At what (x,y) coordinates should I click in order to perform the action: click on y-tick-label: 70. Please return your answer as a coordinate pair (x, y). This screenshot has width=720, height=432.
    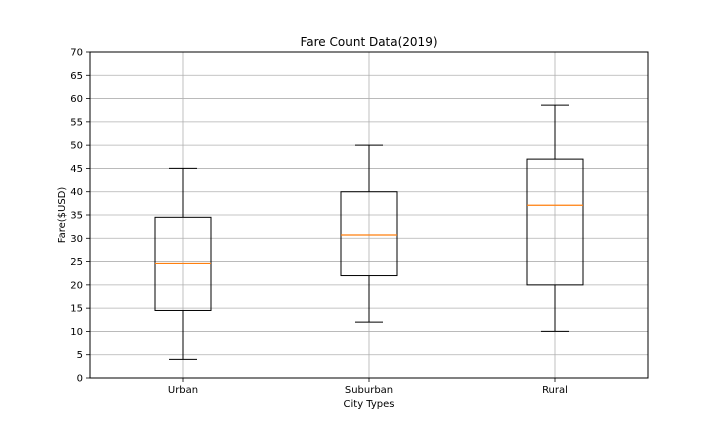
    Looking at the image, I should click on (76, 53).